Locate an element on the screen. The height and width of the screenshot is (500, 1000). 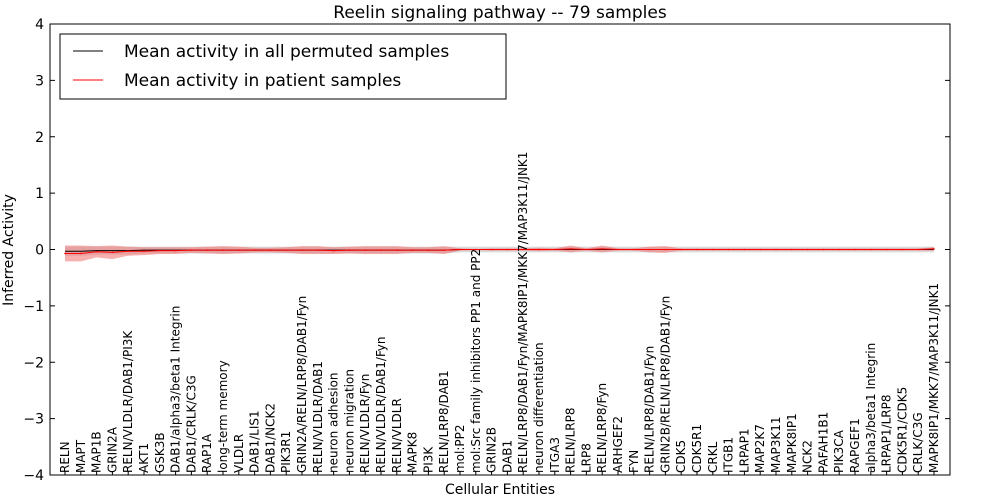
legend-box is located at coordinates (283, 66).